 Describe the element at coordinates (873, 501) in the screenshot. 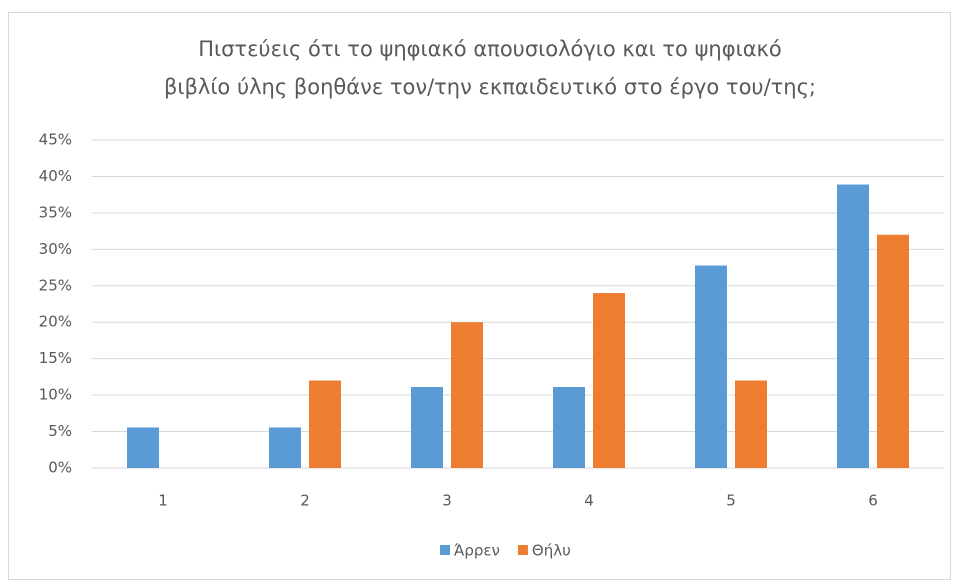

I see `x-tick-label: 6` at that location.